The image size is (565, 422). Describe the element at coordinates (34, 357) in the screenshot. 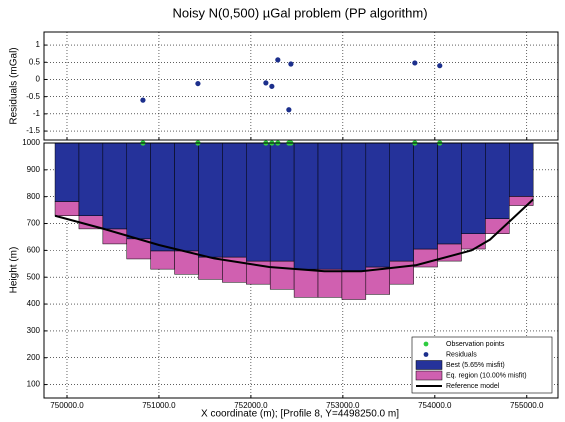

I see `y-tick-label: 200` at that location.